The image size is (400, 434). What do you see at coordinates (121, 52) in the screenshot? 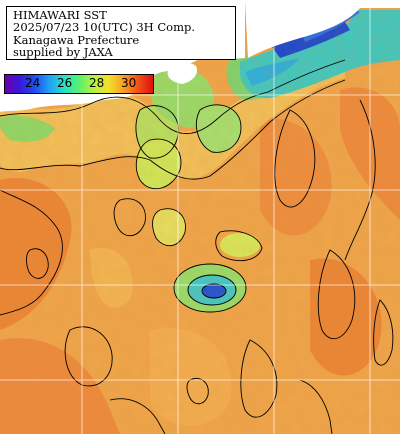
I see `data-provider: supplied by JAXA` at bounding box center [121, 52].